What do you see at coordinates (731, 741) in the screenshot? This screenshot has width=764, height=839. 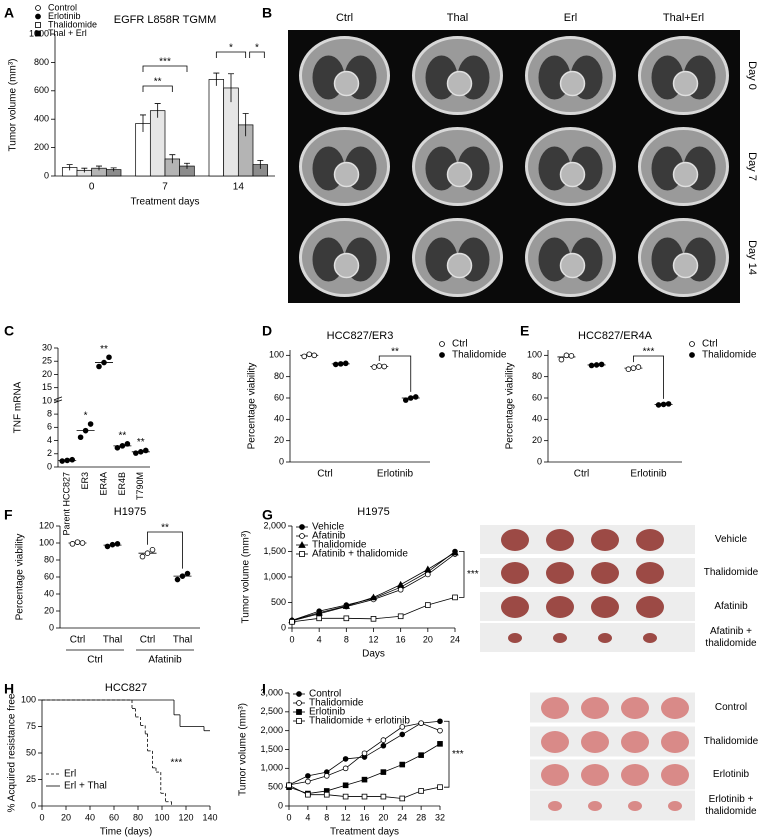 I see `photo-label-box: Thalidomide` at bounding box center [731, 741].